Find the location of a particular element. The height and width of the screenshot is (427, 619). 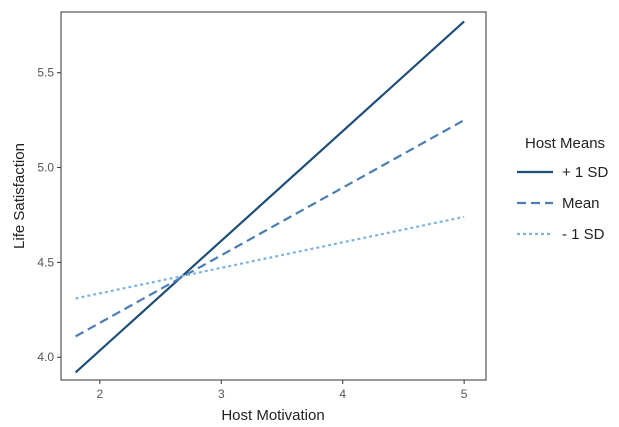

legend: Host Means + 1 SD Mean - 1 SD is located at coordinates (562, 189).